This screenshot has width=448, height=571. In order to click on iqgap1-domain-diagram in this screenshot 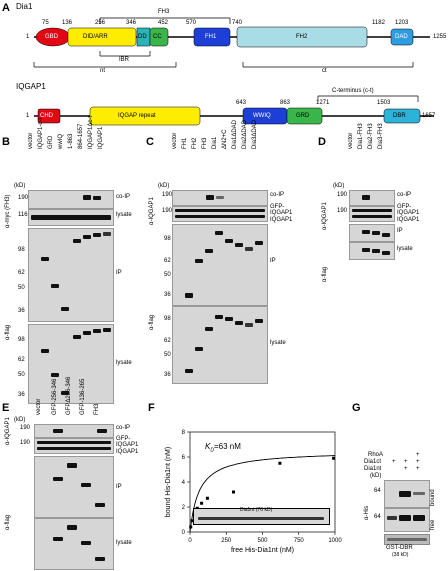, I will do `click(234, 110)`.